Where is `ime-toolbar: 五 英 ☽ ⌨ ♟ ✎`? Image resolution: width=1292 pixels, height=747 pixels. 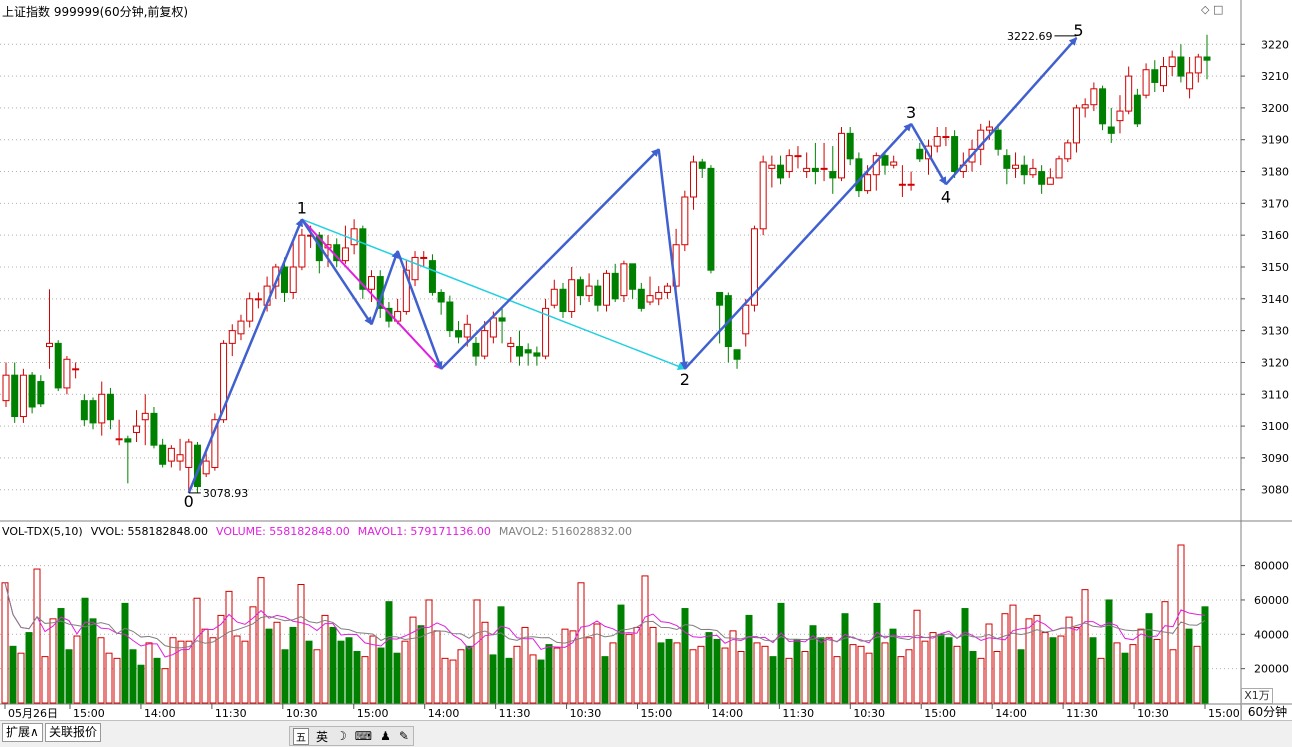 ime-toolbar: 五 英 ☽ ⌨ ♟ ✎ is located at coordinates (351, 736).